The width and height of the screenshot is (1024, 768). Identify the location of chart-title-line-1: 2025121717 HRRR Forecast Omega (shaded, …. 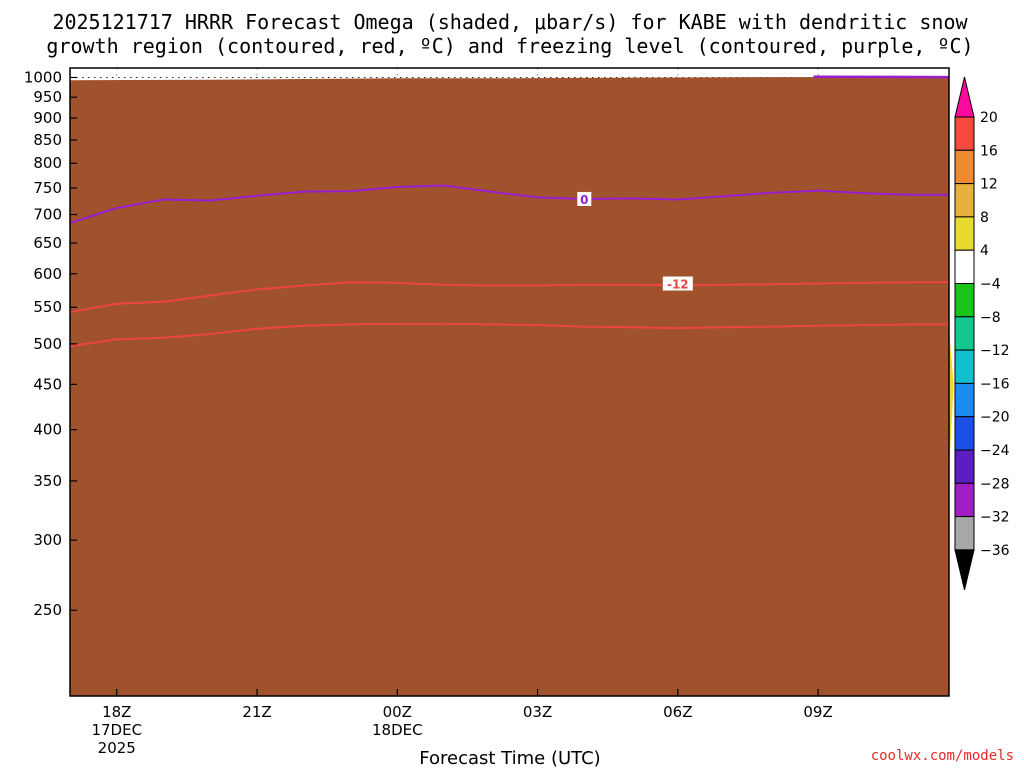
(510, 22).